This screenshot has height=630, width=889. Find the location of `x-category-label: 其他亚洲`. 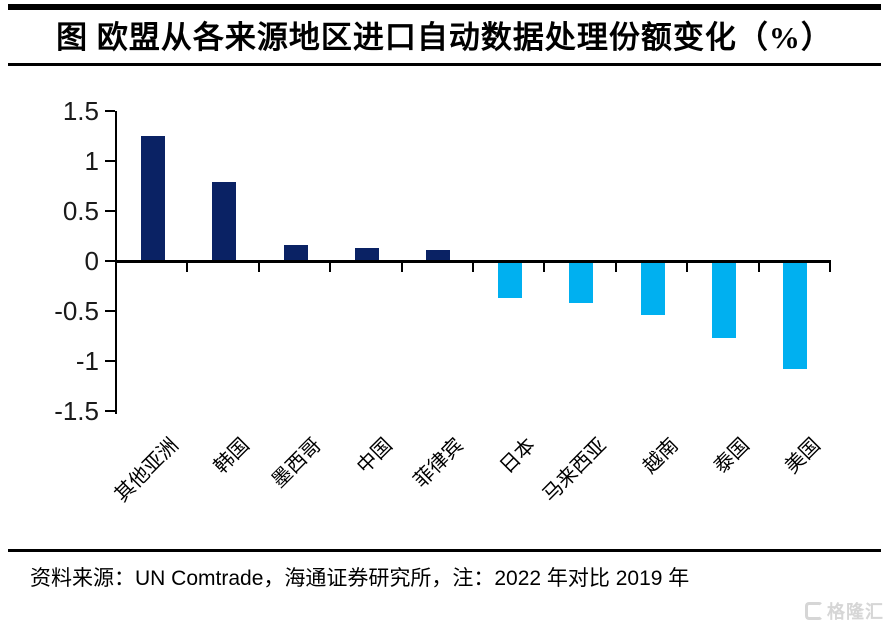

x-category-label: 其他亚洲 is located at coordinates (146, 470).